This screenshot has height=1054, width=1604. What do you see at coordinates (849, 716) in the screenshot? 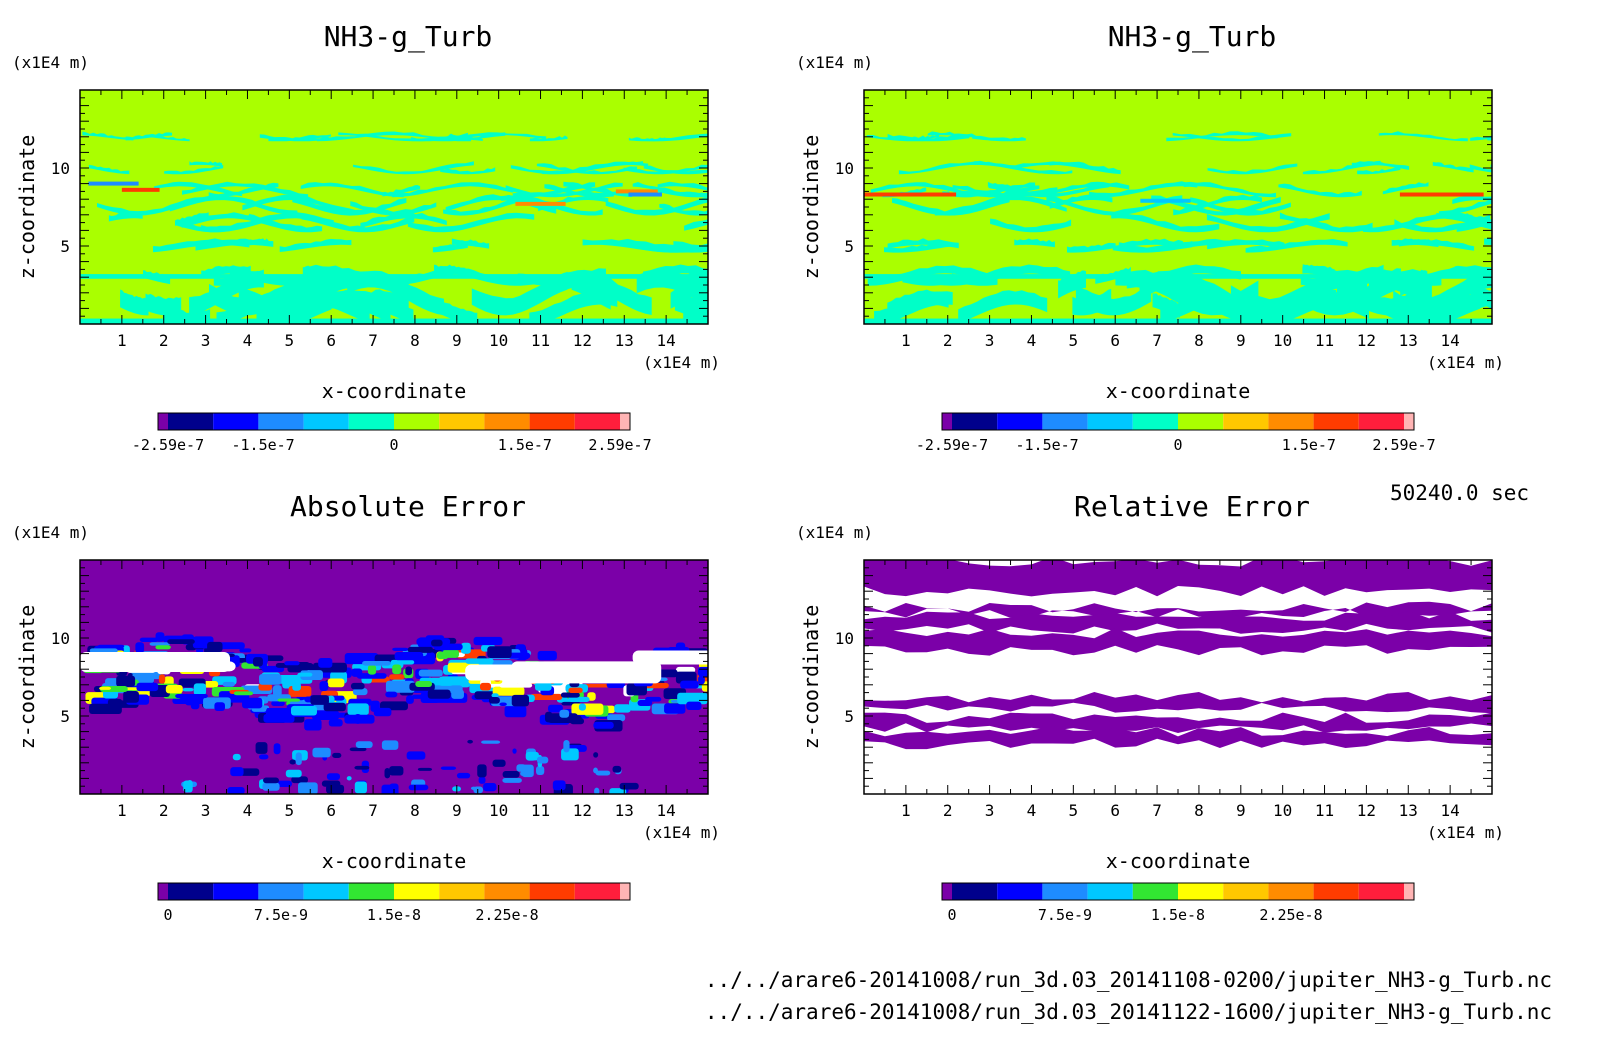
I see `y-tick-label: 5` at bounding box center [849, 716].